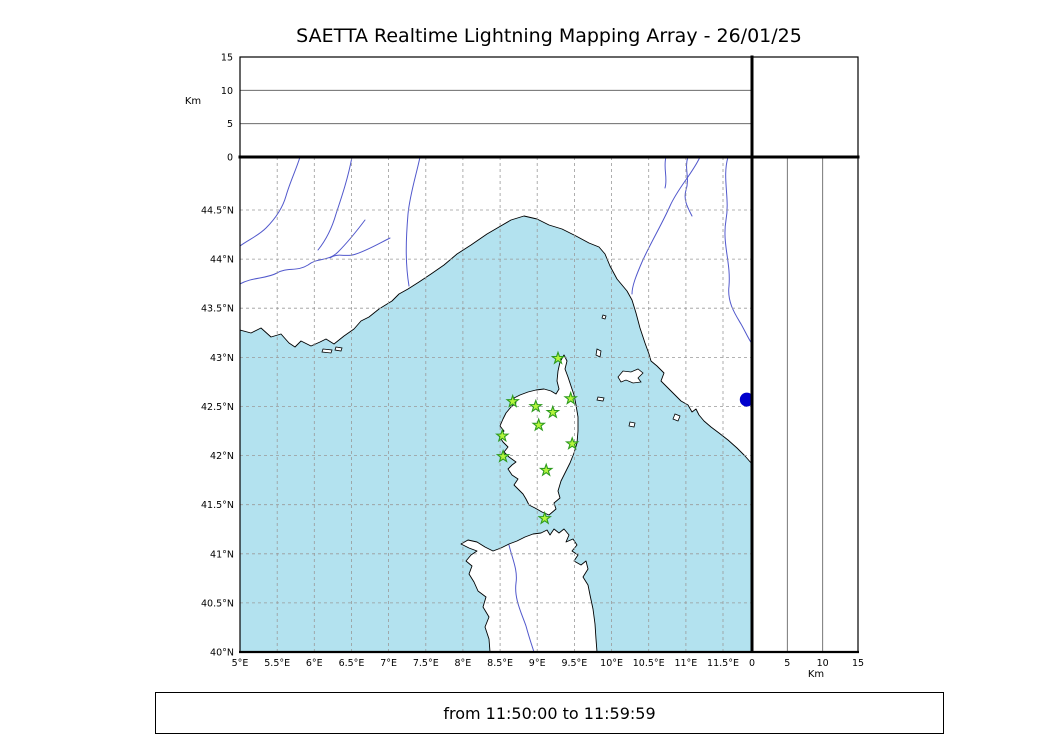 The width and height of the screenshot is (1050, 750). I want to click on lat-tick-label: 42.5°N, so click(217, 407).